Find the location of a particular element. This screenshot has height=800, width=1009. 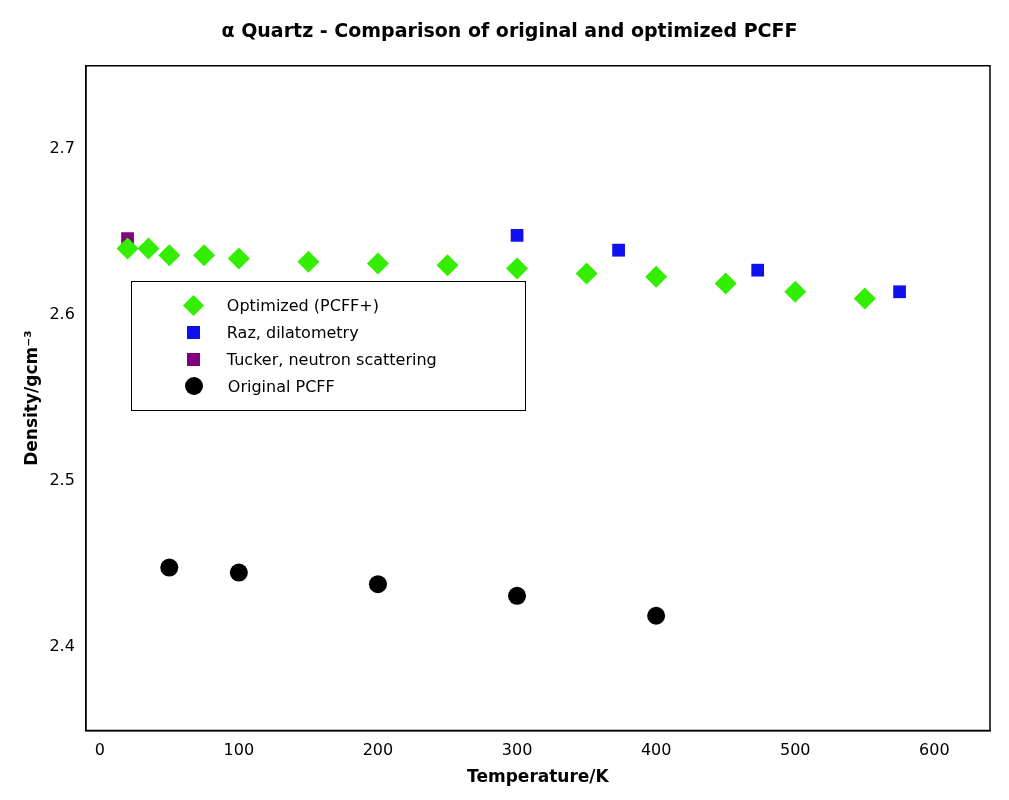

y-tick-label: 2.7 is located at coordinates (62, 148).